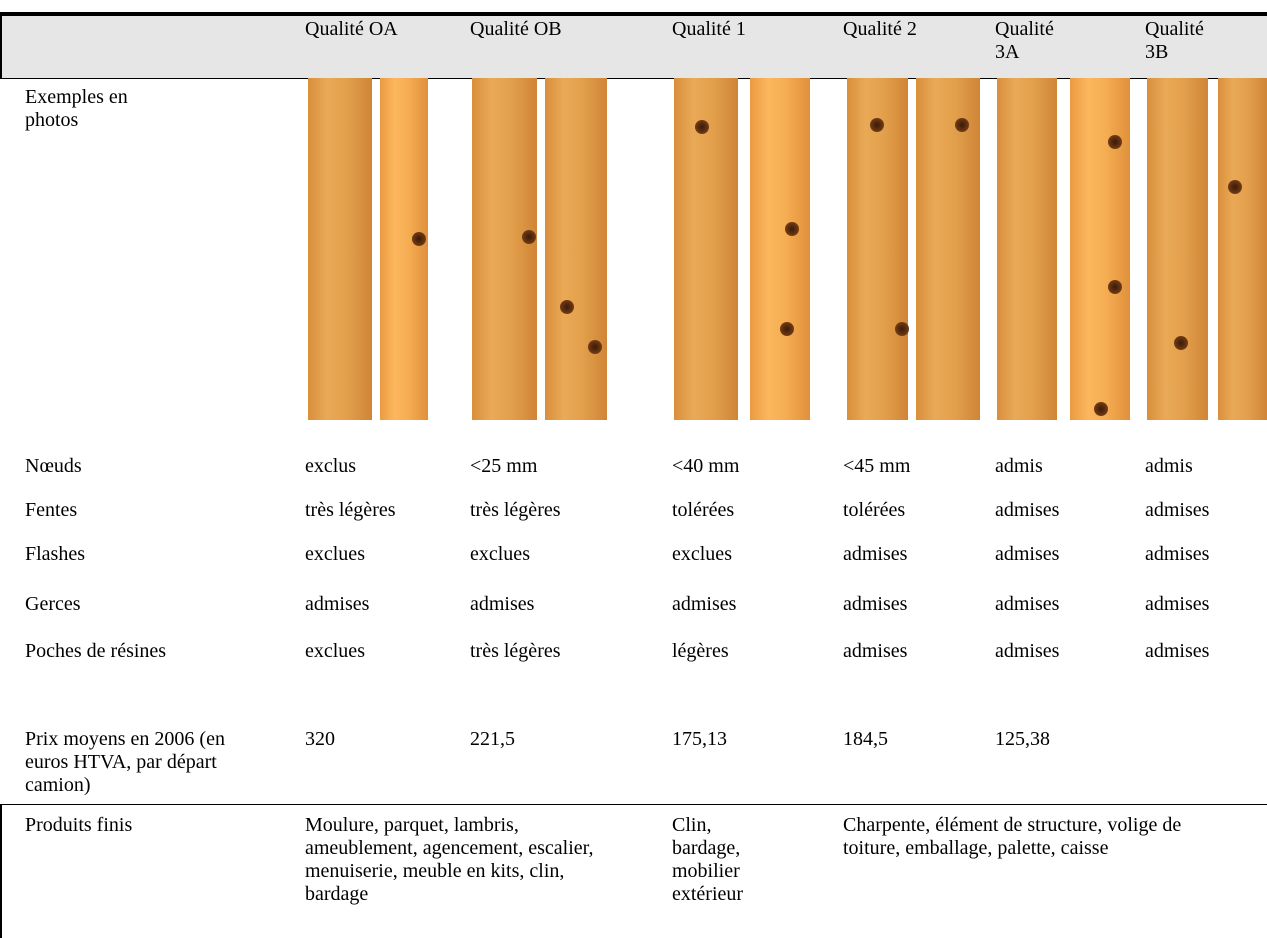 This screenshot has width=1267, height=938. I want to click on cell: légères, so click(700, 651).